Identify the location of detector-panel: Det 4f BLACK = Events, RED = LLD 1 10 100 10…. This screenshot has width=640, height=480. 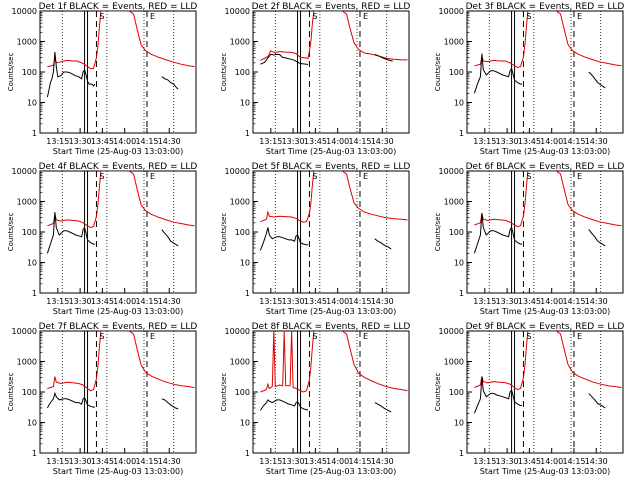
(102, 239).